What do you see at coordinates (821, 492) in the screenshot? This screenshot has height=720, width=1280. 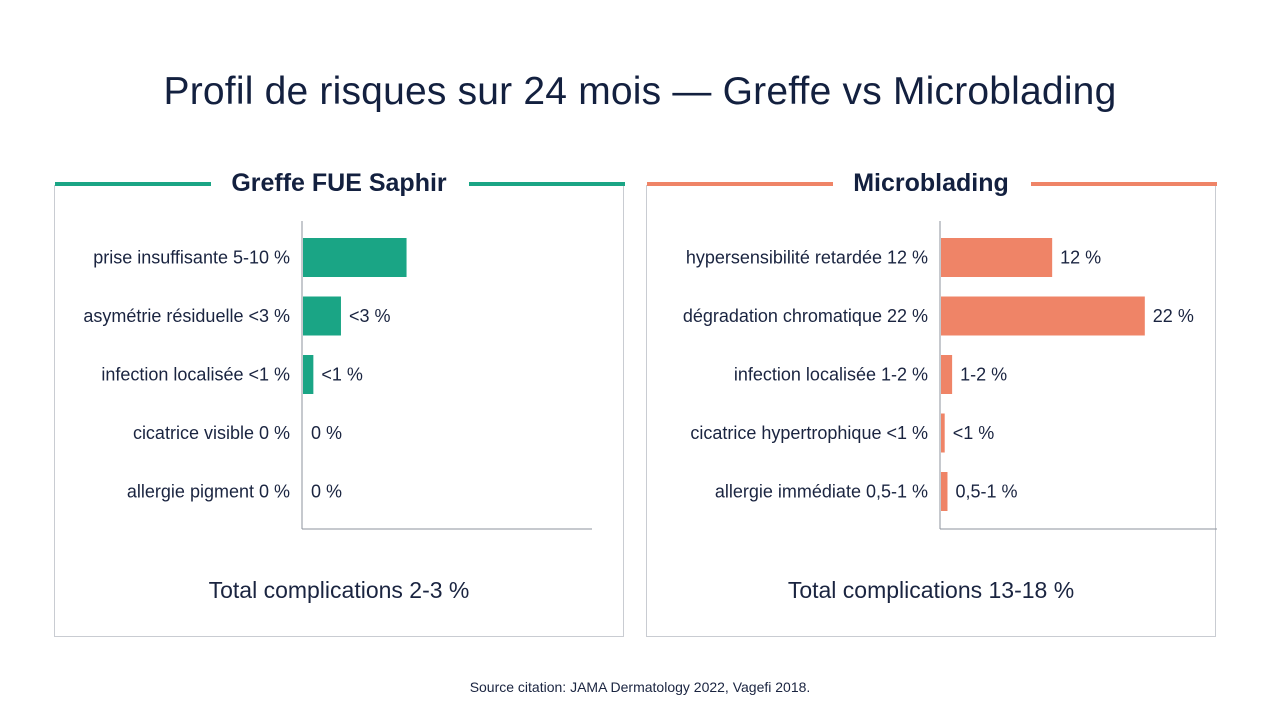 I see `category-label: allergie immédiate 0,5-1 %` at bounding box center [821, 492].